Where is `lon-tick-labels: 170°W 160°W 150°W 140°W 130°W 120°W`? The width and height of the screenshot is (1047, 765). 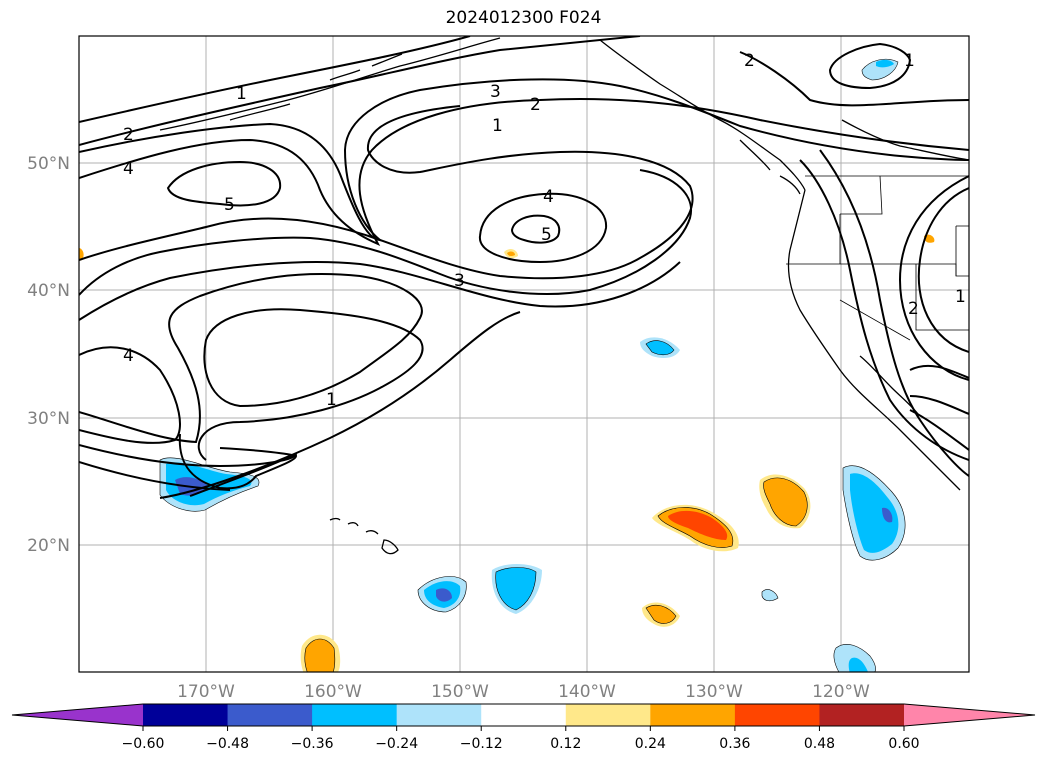 lon-tick-labels: 170°W 160°W 150°W 140°W 130°W 120°W is located at coordinates (523, 692).